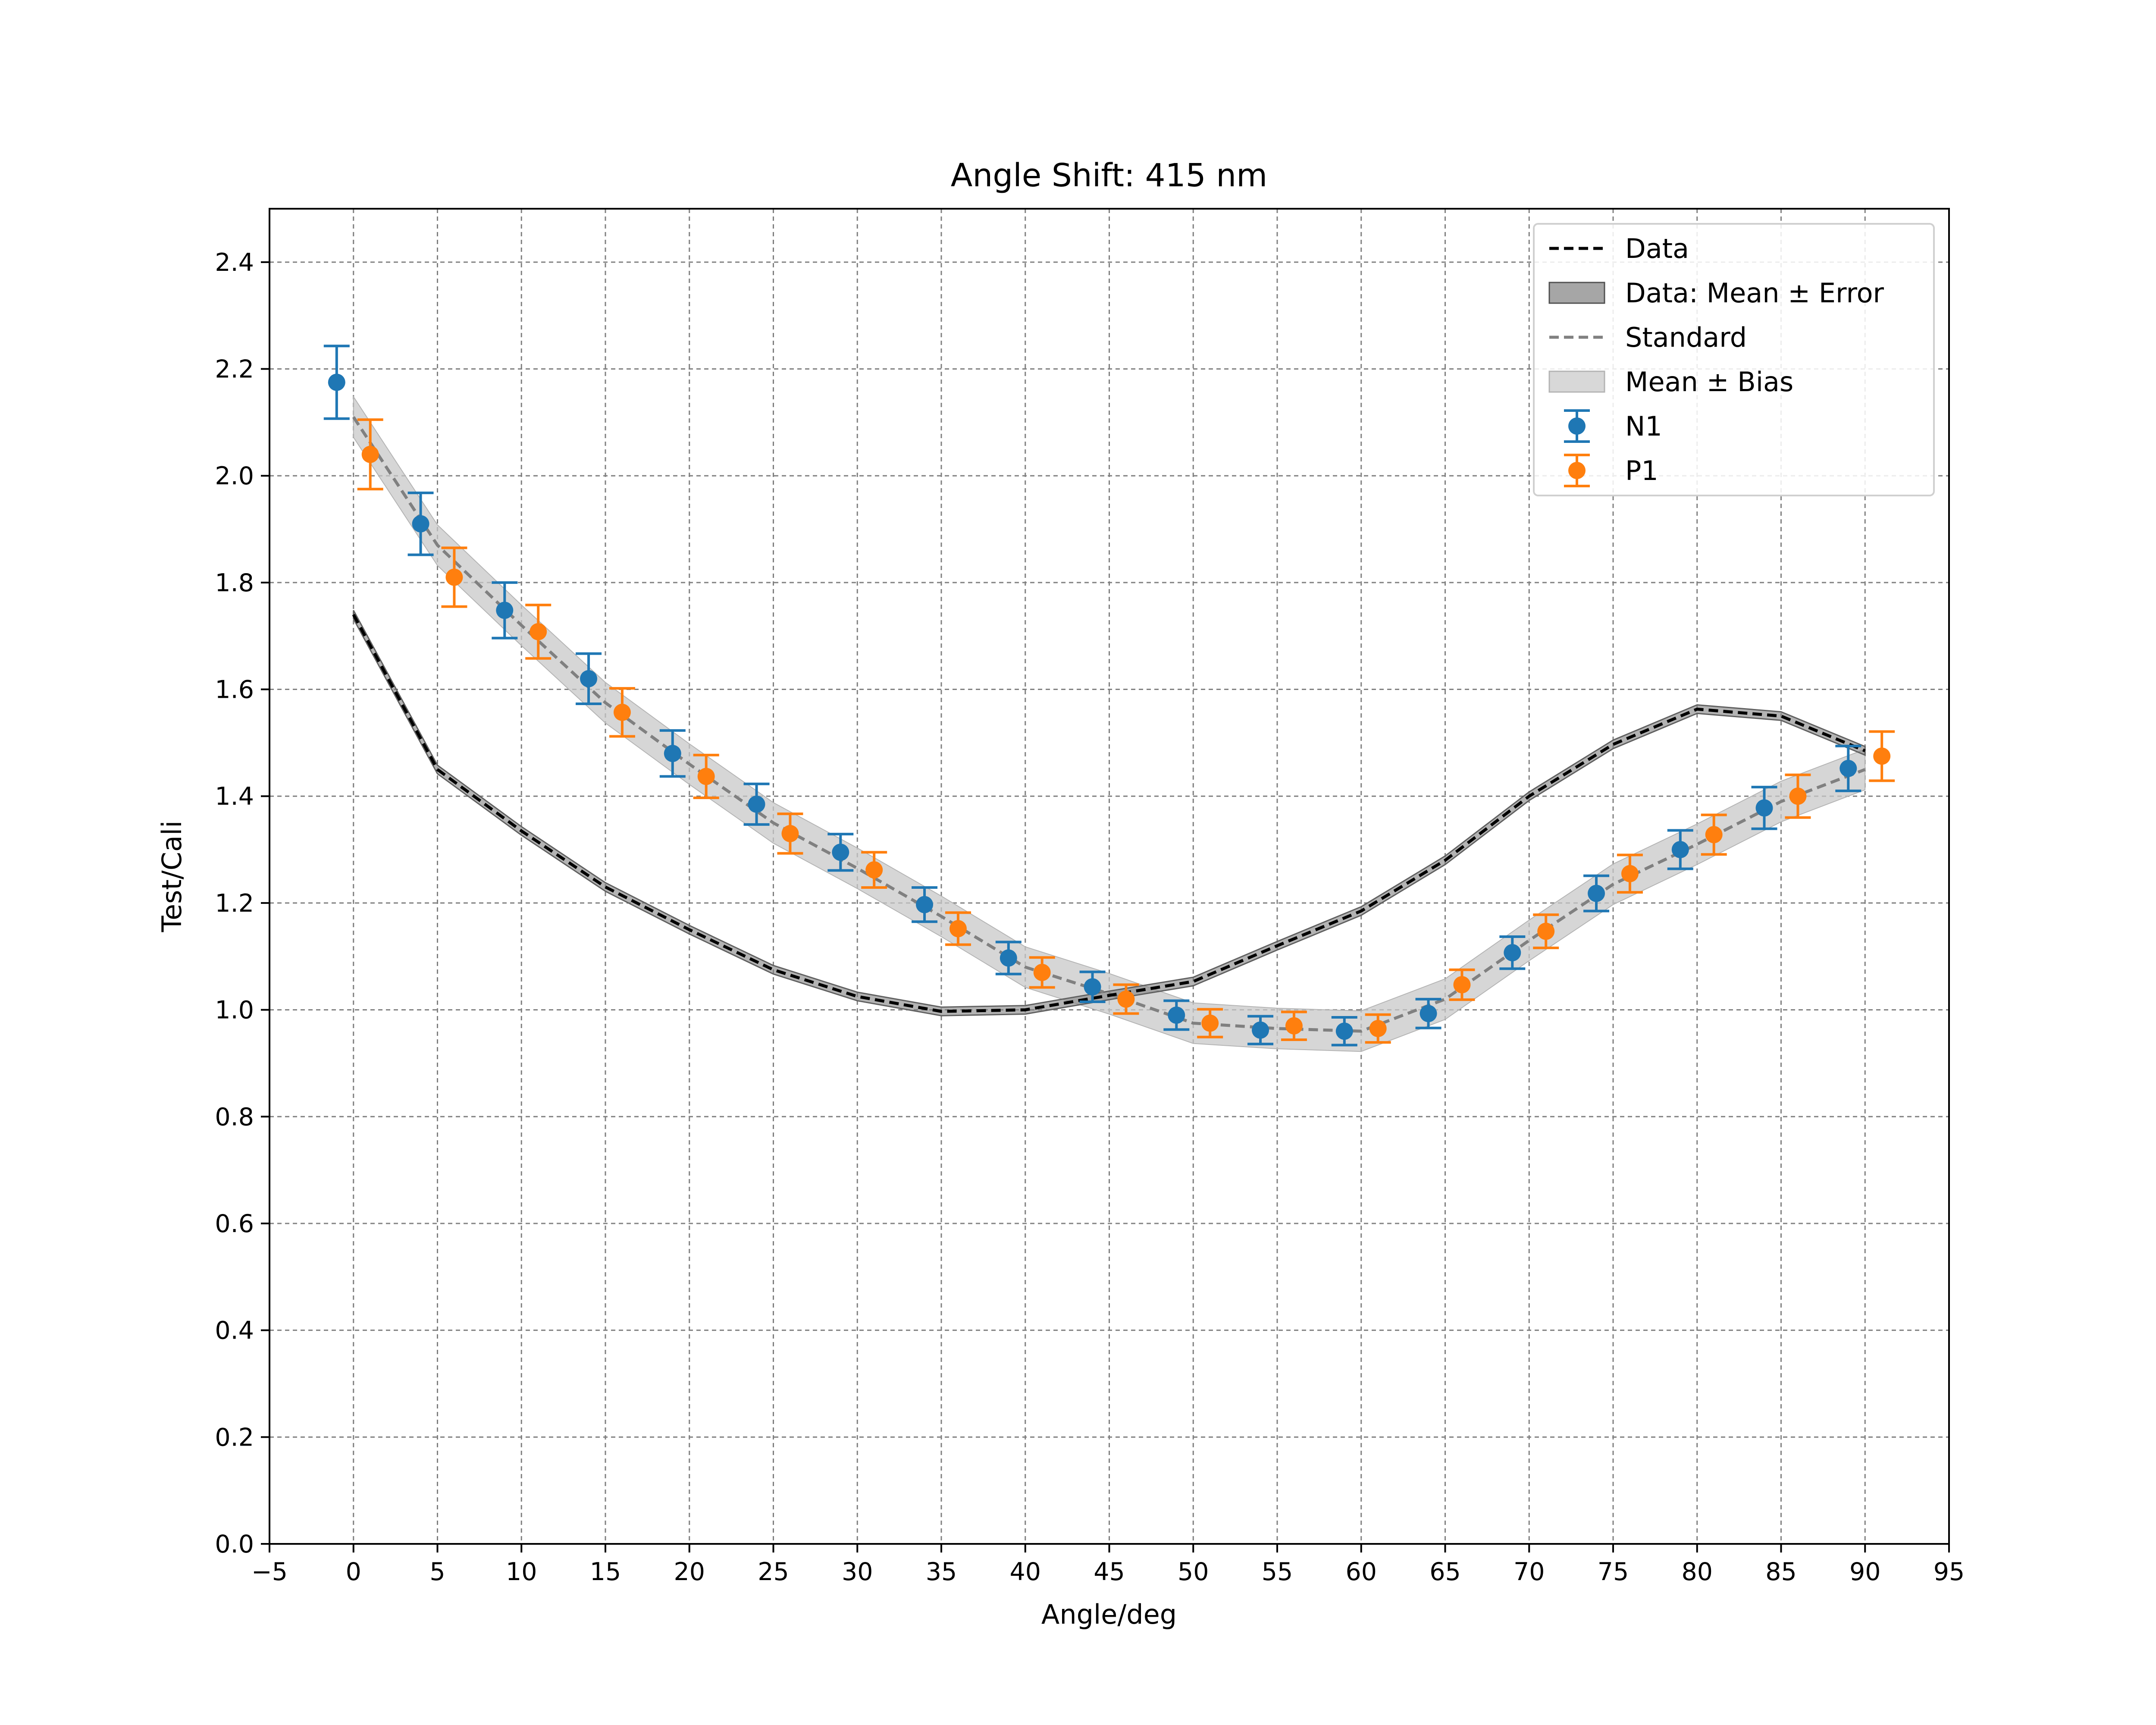 The height and width of the screenshot is (1725, 2156). Describe the element at coordinates (1109, 1614) in the screenshot. I see `x-axis-label: Angle/deg` at that location.